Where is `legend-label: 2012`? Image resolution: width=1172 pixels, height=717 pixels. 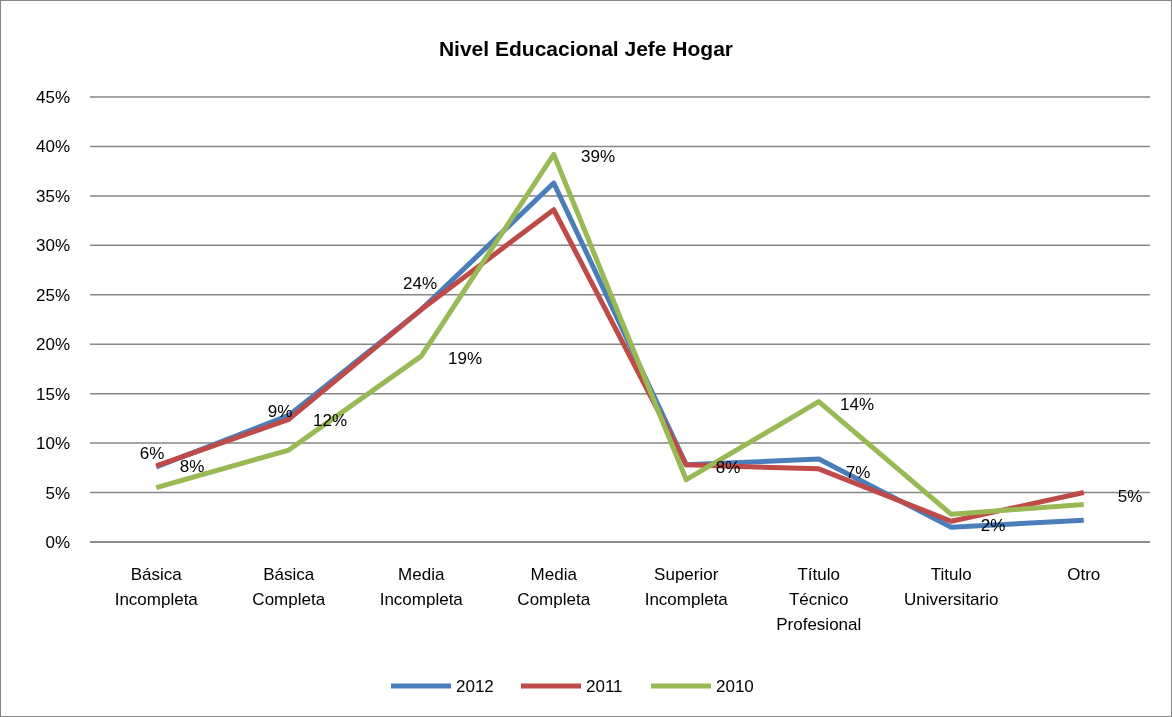
legend-label: 2012 is located at coordinates (475, 686).